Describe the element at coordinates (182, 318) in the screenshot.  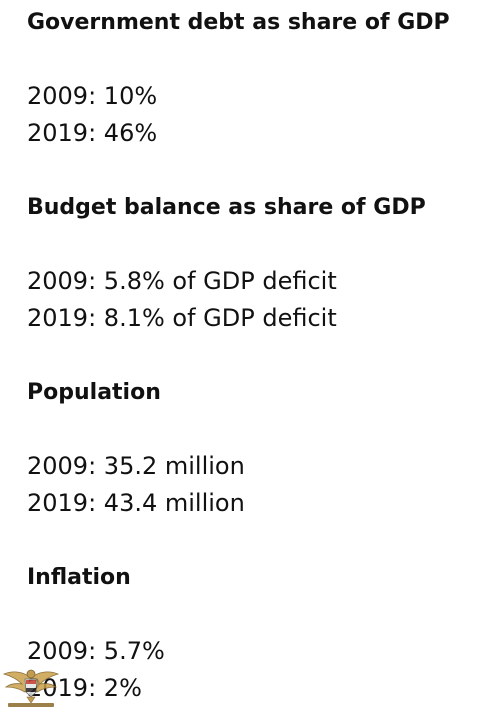
I see `stat-line: 2019: 8.1% of GDP deficit` at that location.